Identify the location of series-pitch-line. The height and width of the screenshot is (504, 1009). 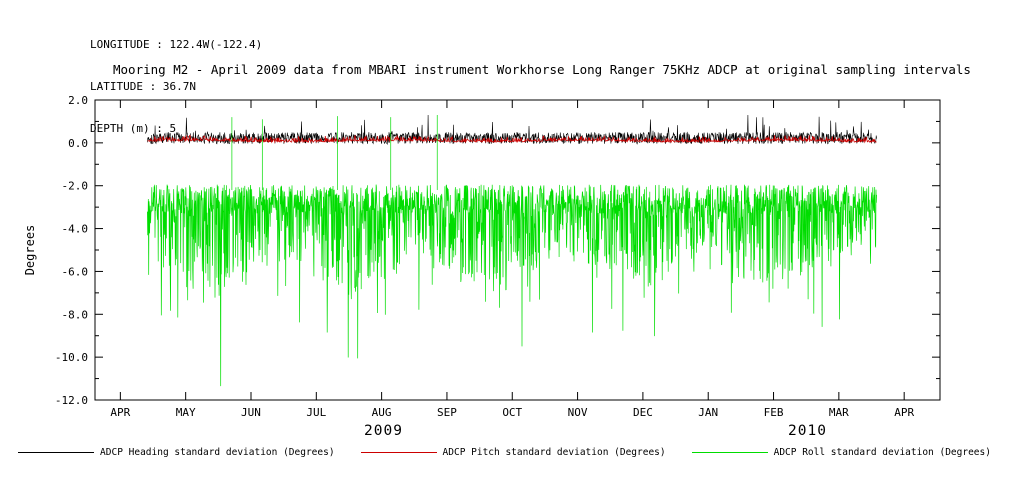
(512, 139).